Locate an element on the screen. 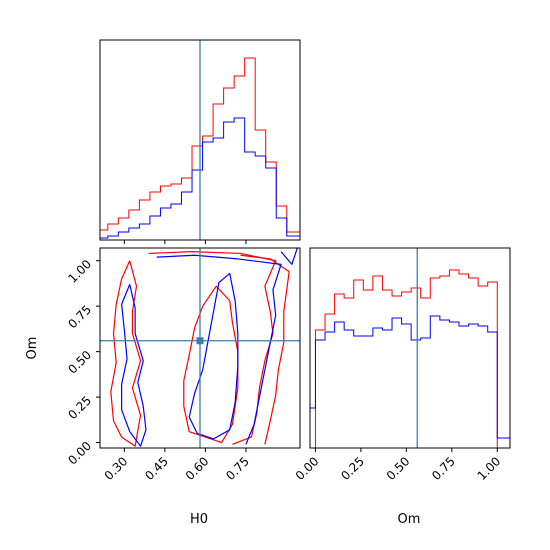 The image size is (550, 550). om-histogram-frame is located at coordinates (410, 348).